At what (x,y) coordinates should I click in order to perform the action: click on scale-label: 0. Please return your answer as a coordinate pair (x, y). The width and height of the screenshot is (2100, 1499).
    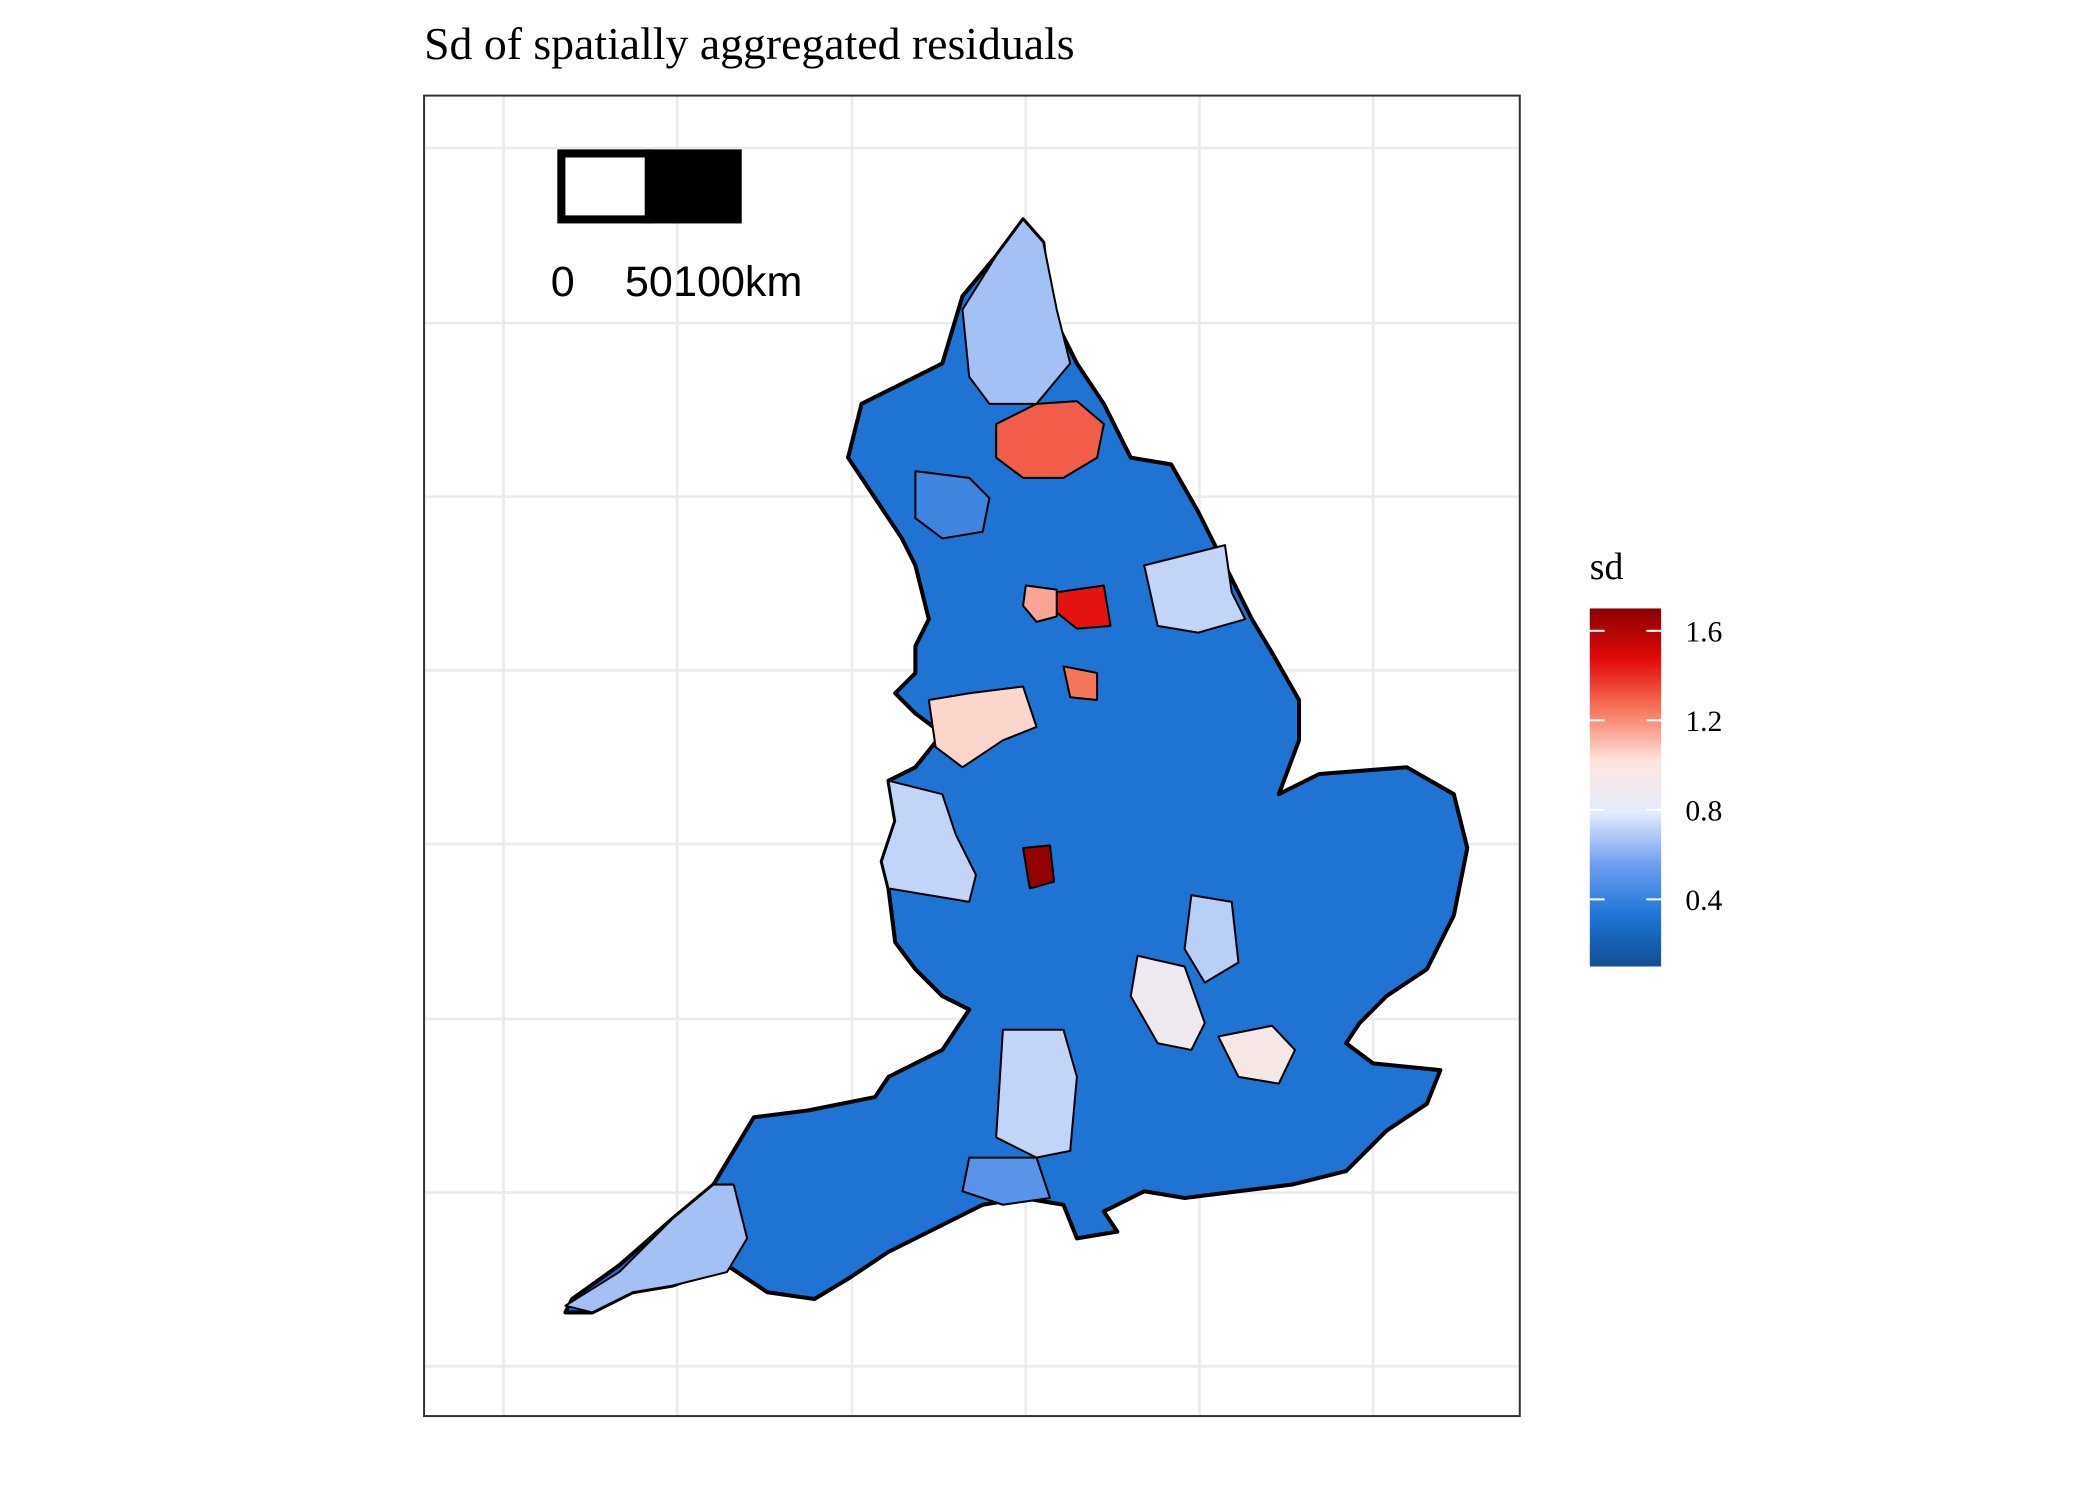
    Looking at the image, I should click on (563, 282).